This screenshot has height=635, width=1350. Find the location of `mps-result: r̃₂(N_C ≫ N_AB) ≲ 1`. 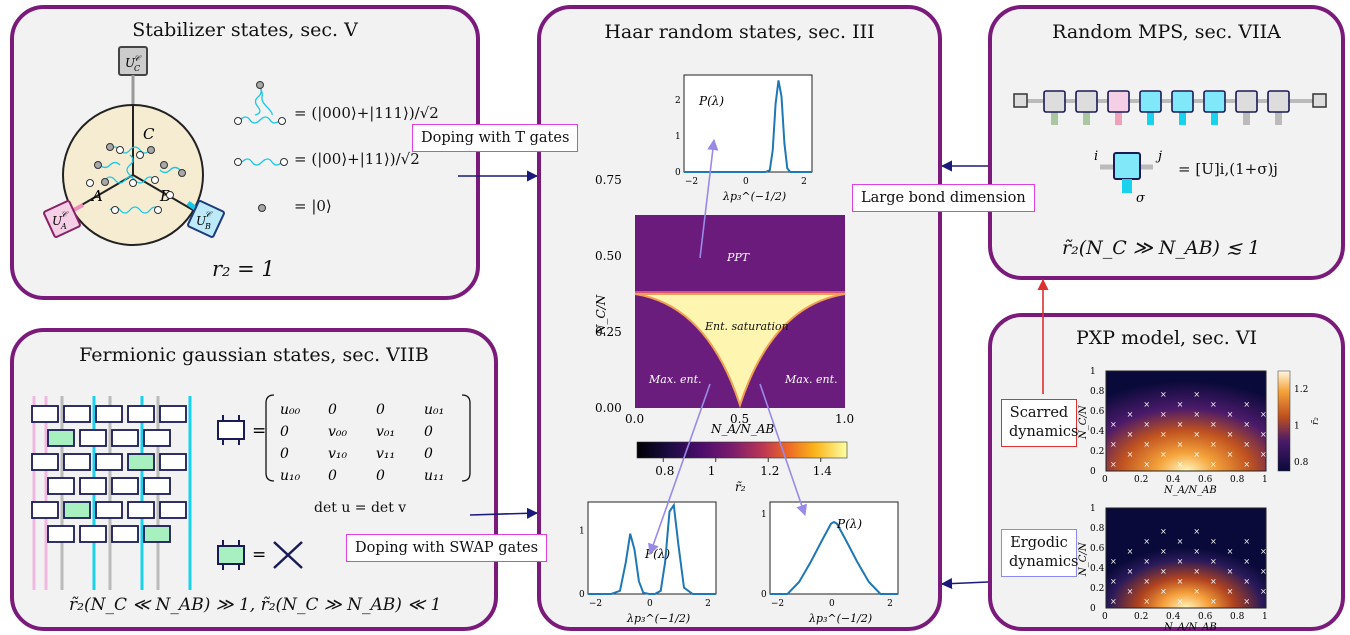

mps-result: r̃₂(N_C ≫ N_AB) ≲ 1 is located at coordinates (1161, 248).